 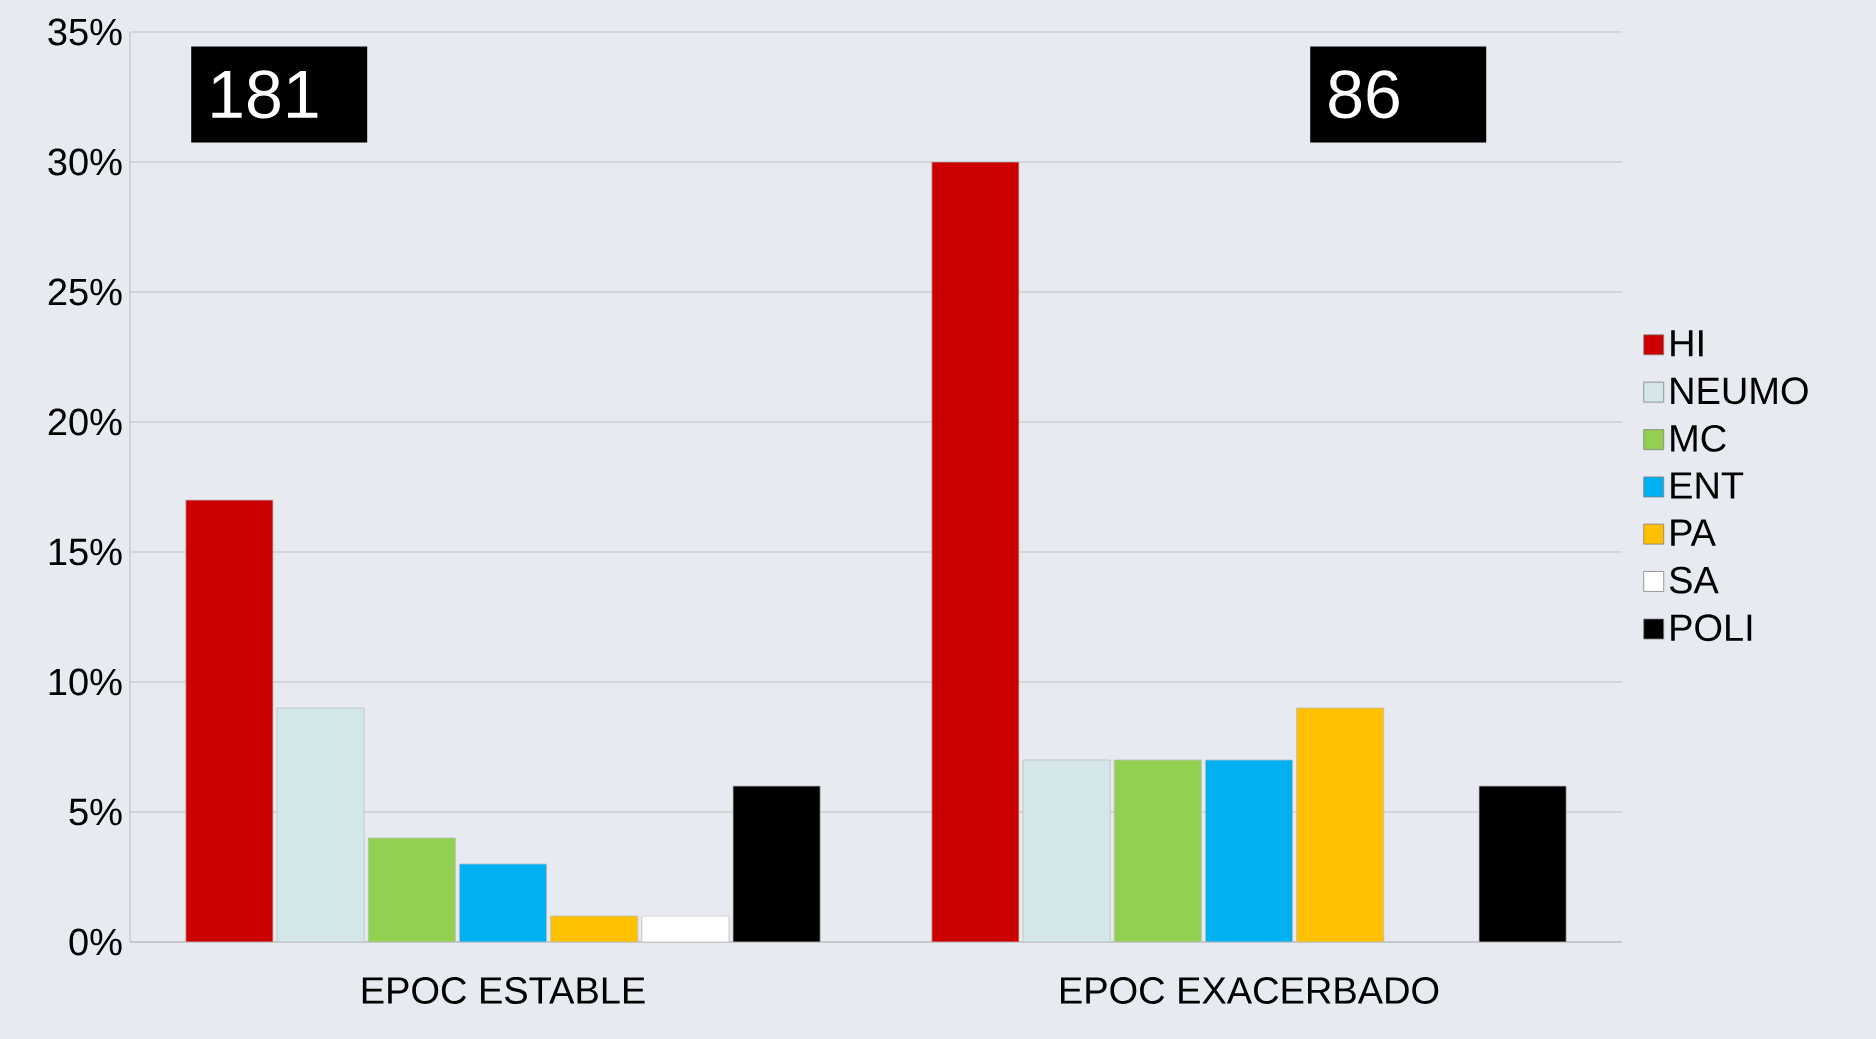 What do you see at coordinates (265, 94) in the screenshot?
I see `annotation: 181` at bounding box center [265, 94].